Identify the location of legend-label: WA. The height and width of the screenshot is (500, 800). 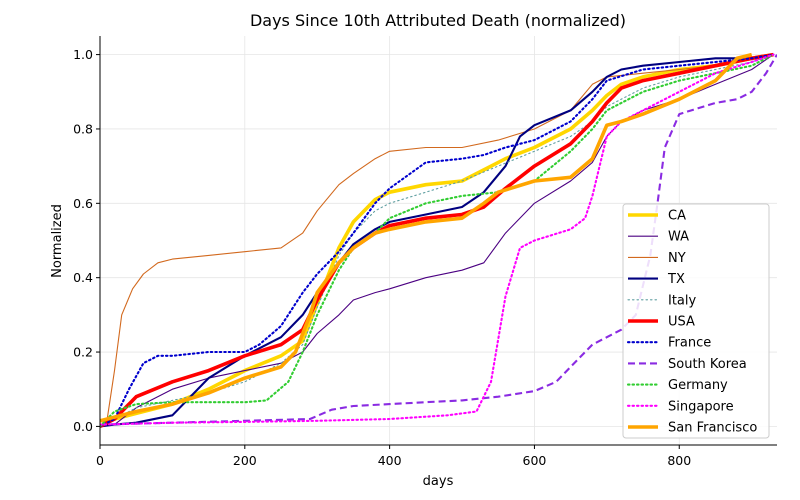
(678, 237).